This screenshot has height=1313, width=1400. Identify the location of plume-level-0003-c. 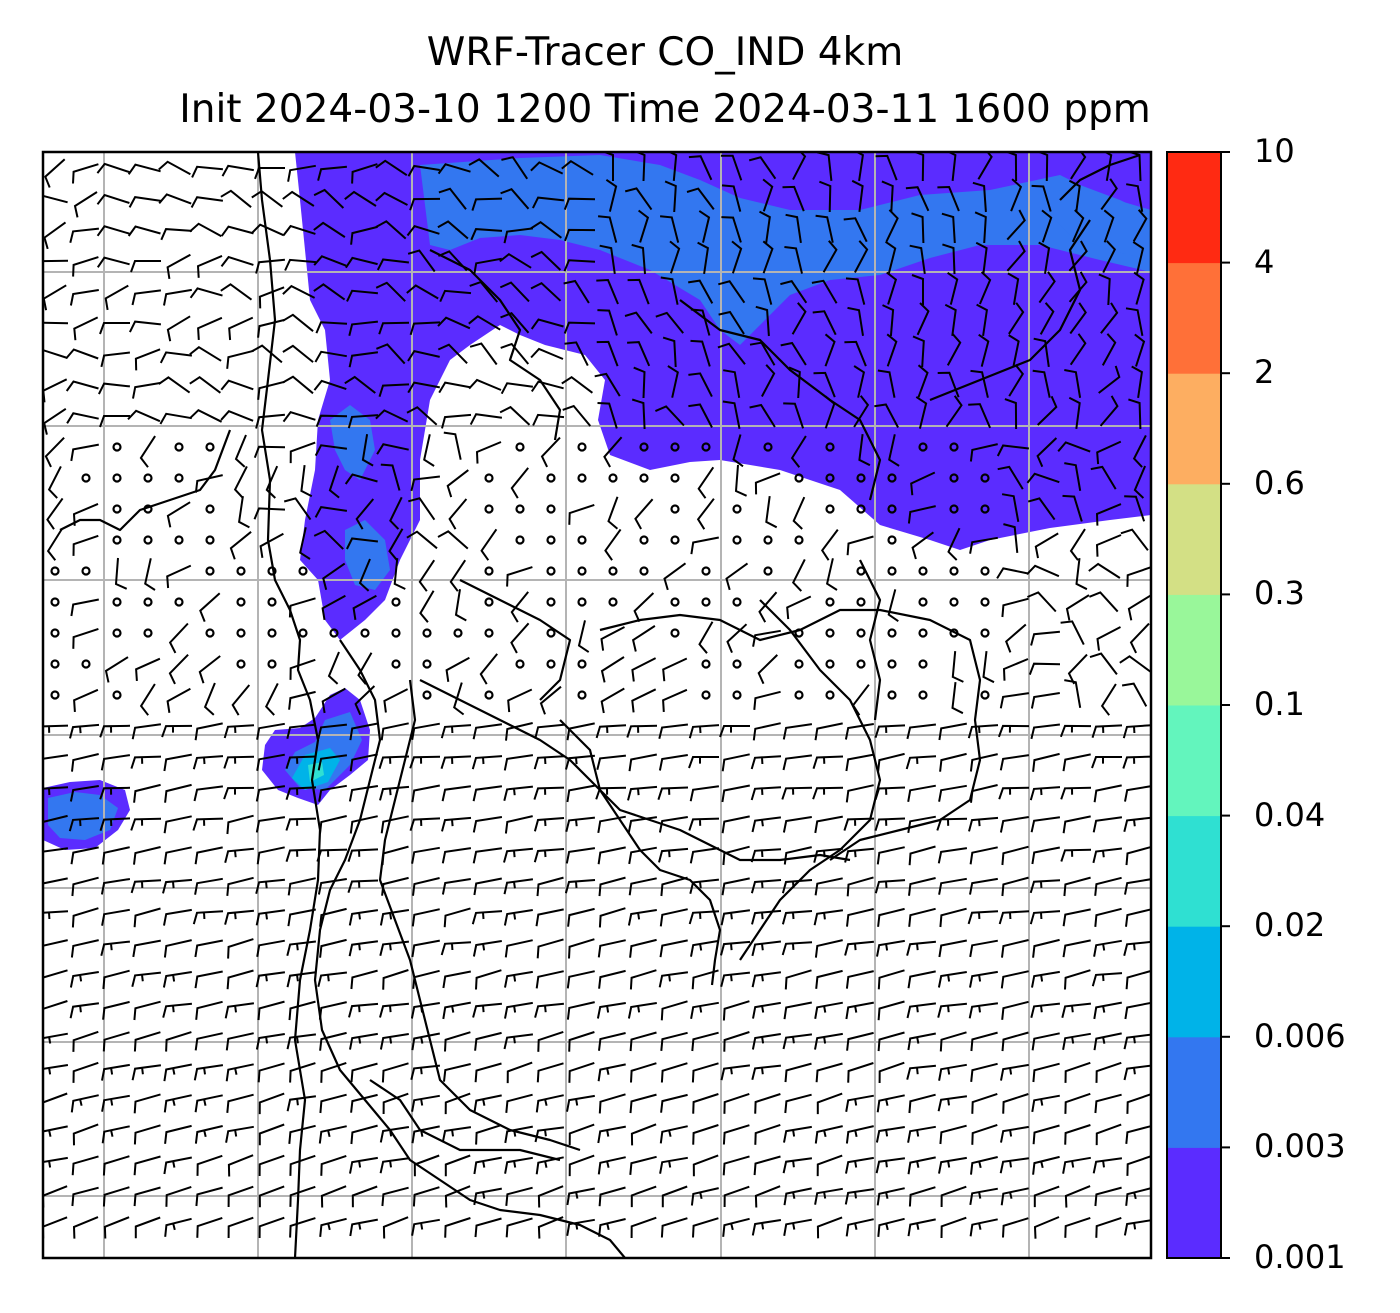
(367, 555).